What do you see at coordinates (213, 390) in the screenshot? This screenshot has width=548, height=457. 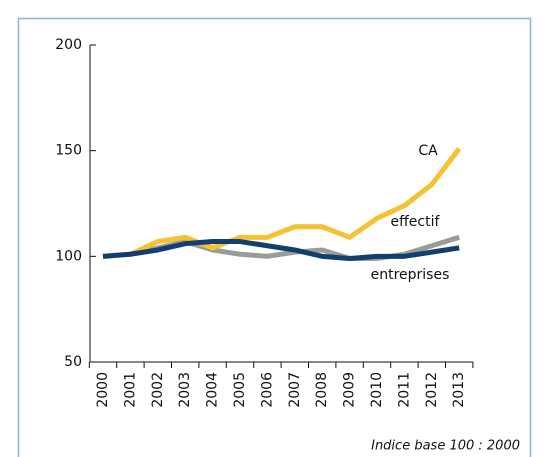 I see `x-tick-label: 2004` at bounding box center [213, 390].